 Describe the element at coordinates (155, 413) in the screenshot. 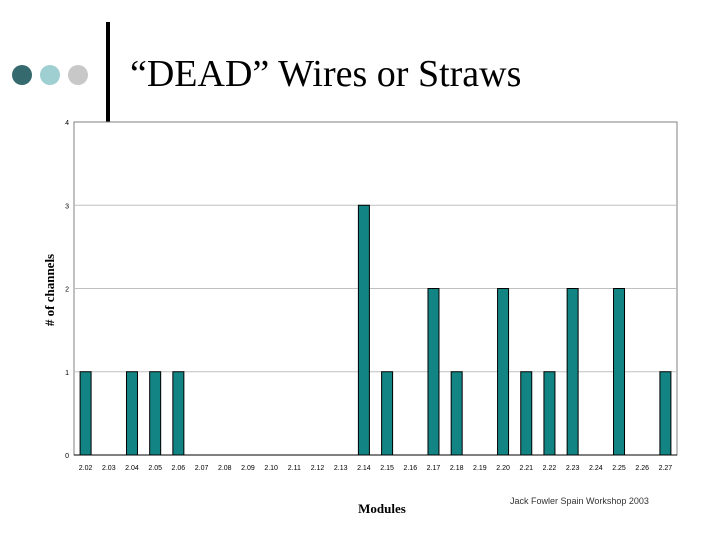

I see `bar-2.05` at that location.